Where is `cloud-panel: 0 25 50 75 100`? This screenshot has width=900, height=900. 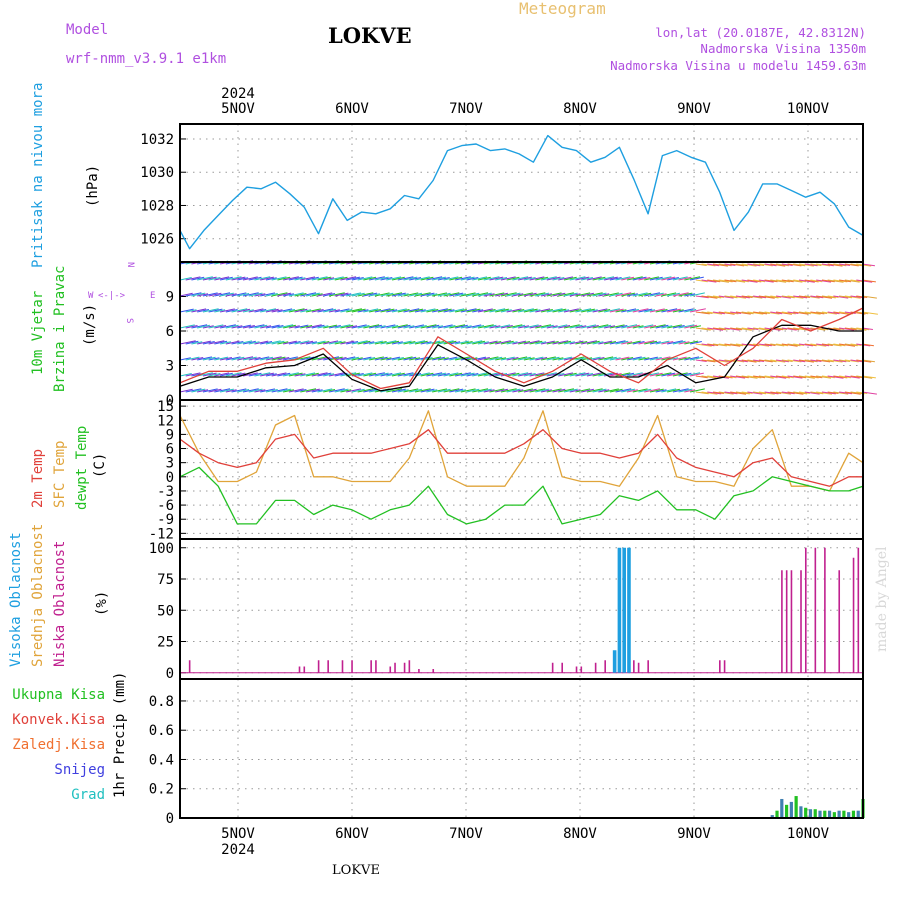 cloud-panel: 0 25 50 75 100 is located at coordinates (506, 610).